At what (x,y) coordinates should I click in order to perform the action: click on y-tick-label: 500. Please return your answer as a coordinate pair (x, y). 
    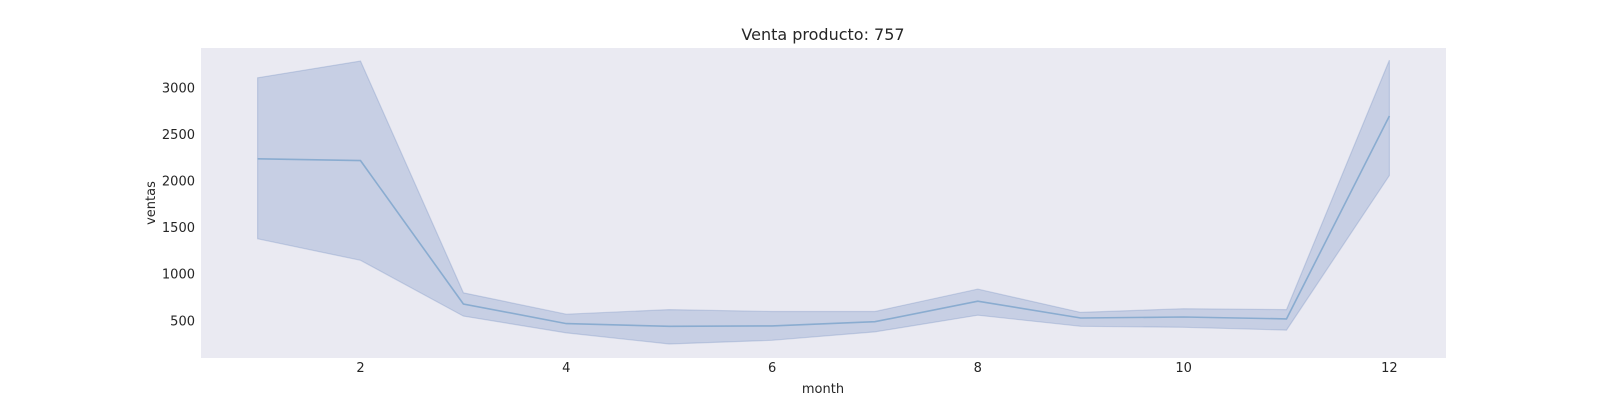
    Looking at the image, I should click on (182, 321).